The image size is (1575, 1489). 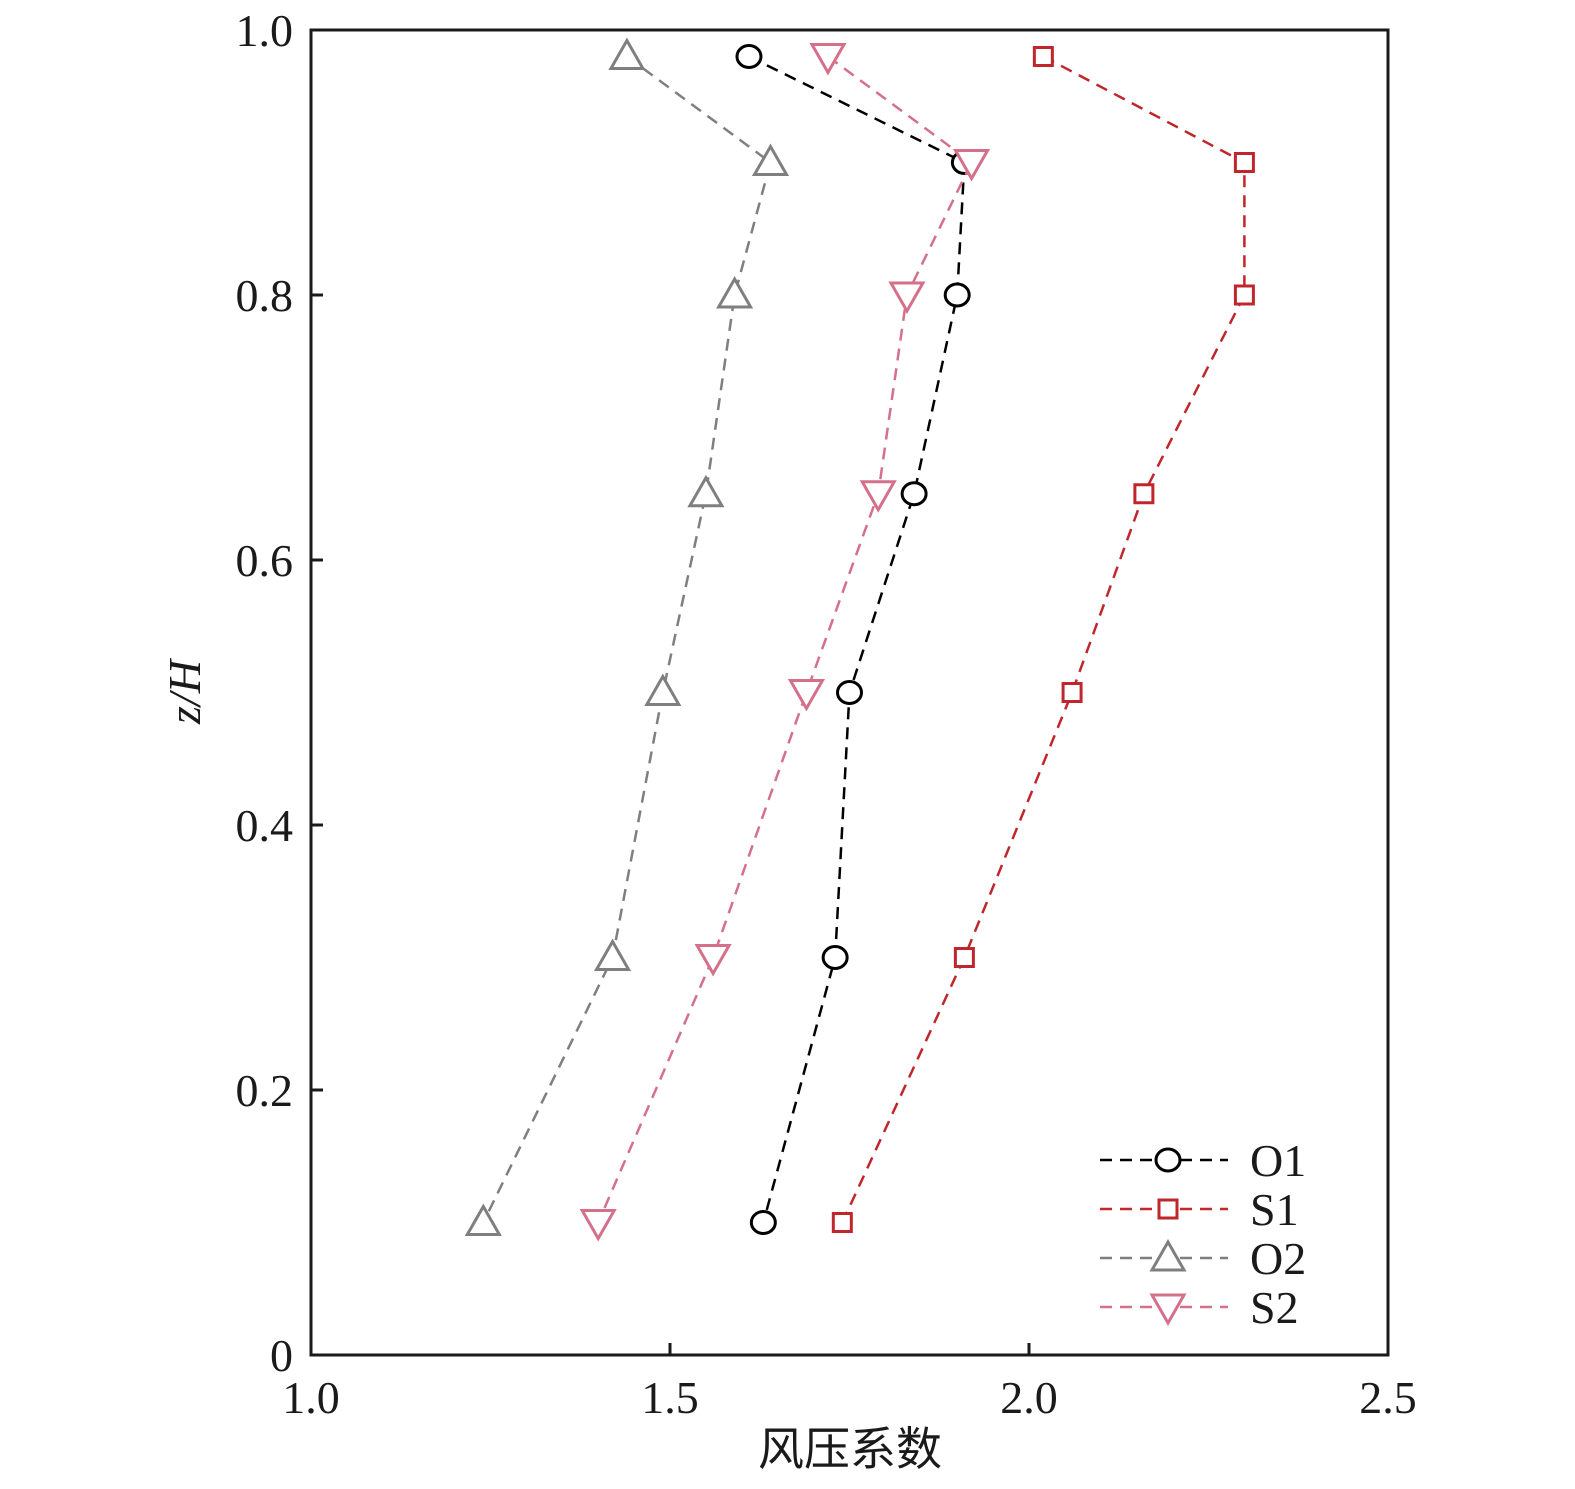 What do you see at coordinates (265, 1090) in the screenshot?
I see `y-tick-label: 0.2` at bounding box center [265, 1090].